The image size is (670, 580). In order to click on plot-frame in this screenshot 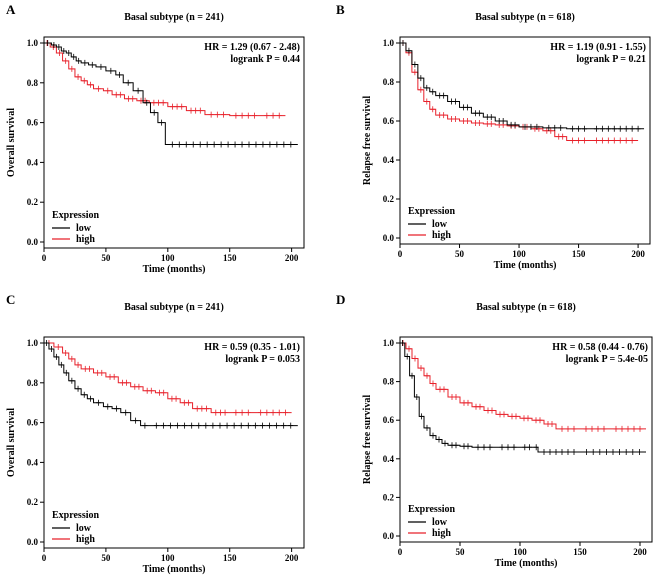, I will do `click(174, 442)`.